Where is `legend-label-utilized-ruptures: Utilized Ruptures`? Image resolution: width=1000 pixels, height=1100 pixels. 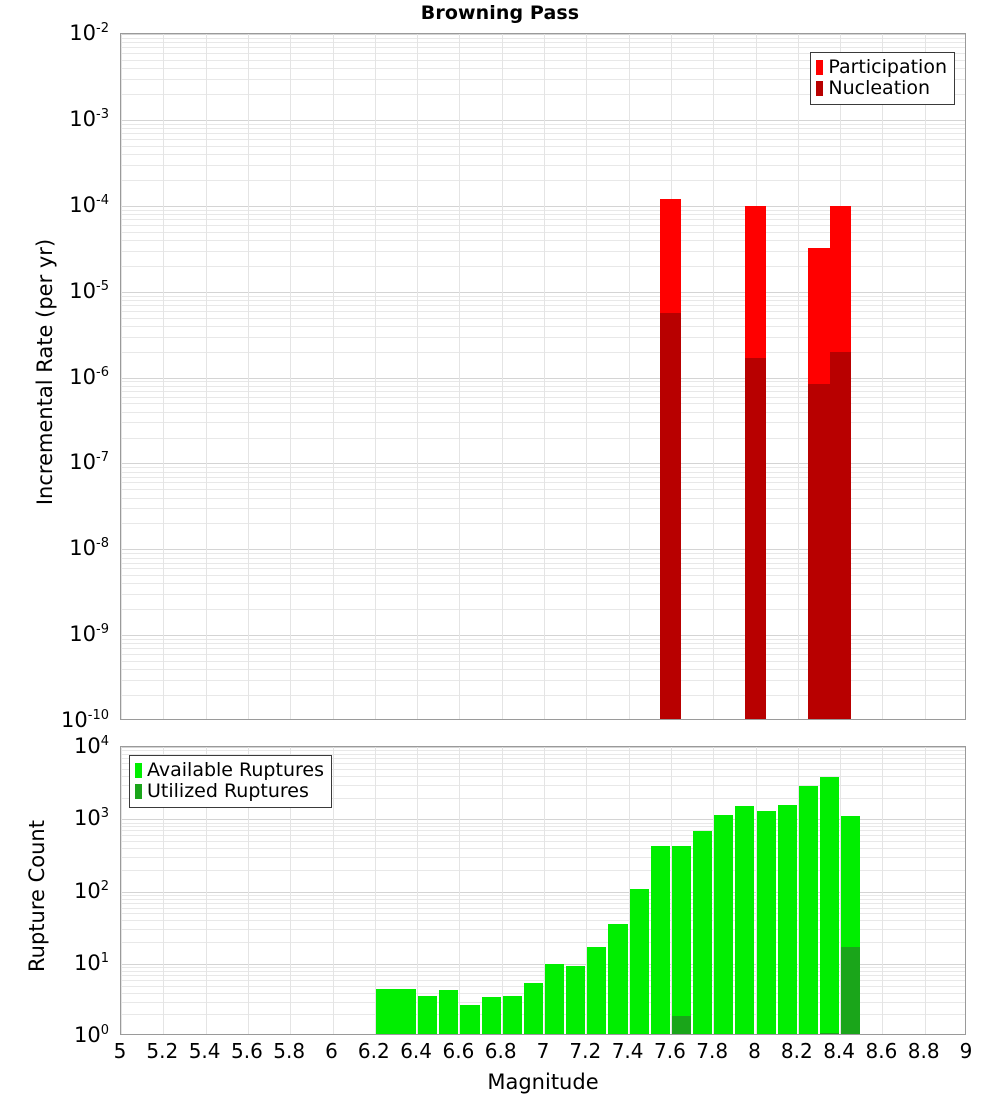
legend-label-utilized-ruptures: Utilized Ruptures is located at coordinates (228, 791).